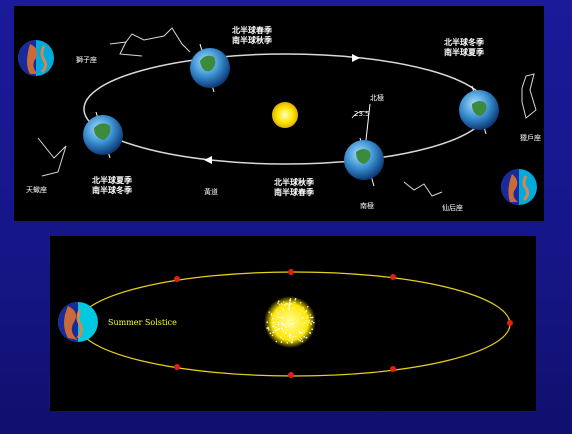 This screenshot has width=572, height=434. I want to click on season-label-top-north: 北半球春季, so click(252, 30).